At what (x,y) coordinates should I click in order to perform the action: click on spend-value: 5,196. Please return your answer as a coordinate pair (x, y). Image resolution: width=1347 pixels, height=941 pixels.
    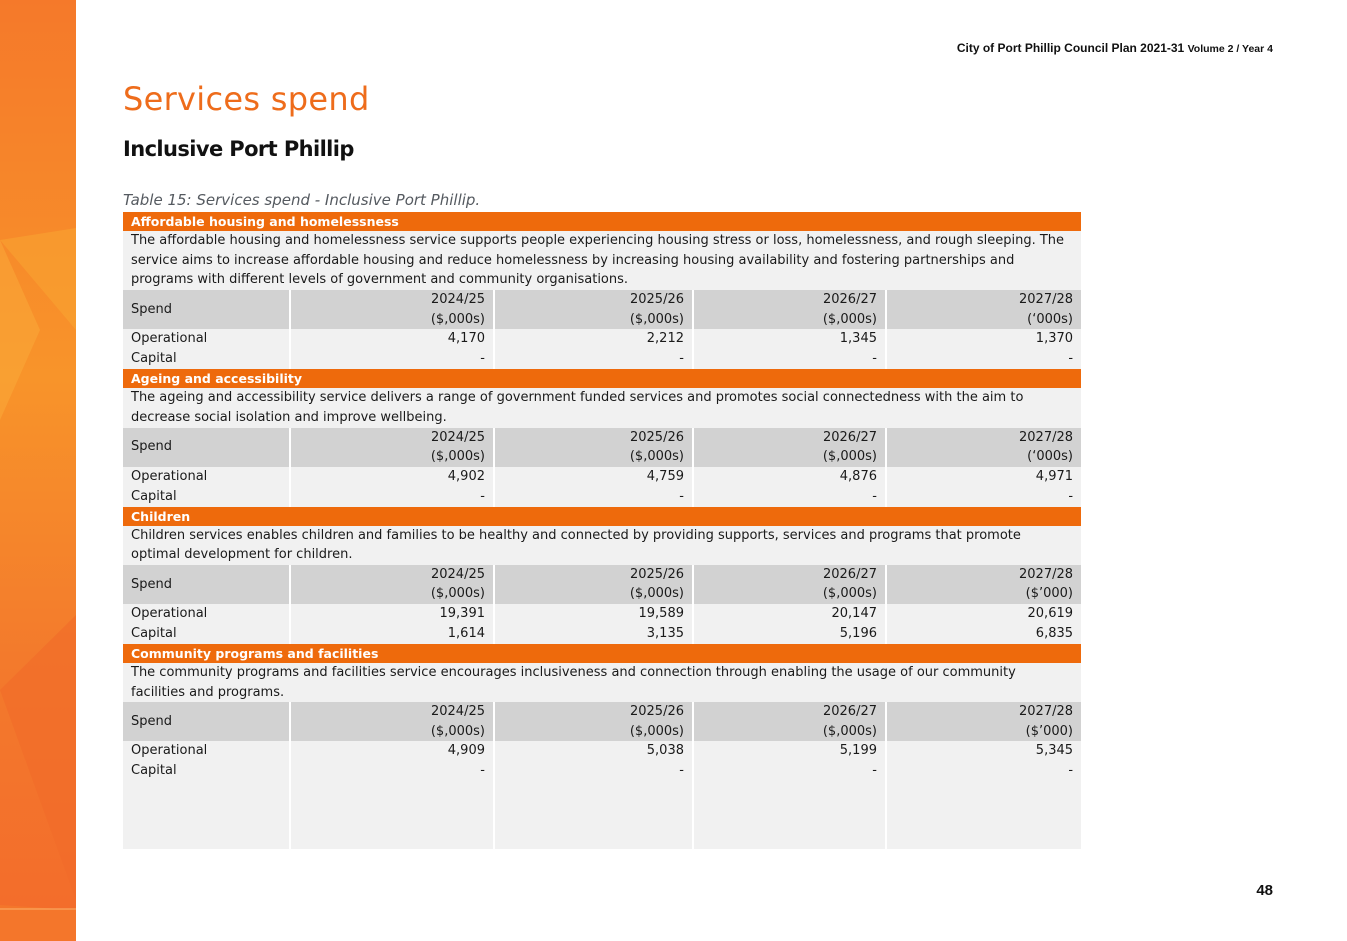
    Looking at the image, I should click on (789, 633).